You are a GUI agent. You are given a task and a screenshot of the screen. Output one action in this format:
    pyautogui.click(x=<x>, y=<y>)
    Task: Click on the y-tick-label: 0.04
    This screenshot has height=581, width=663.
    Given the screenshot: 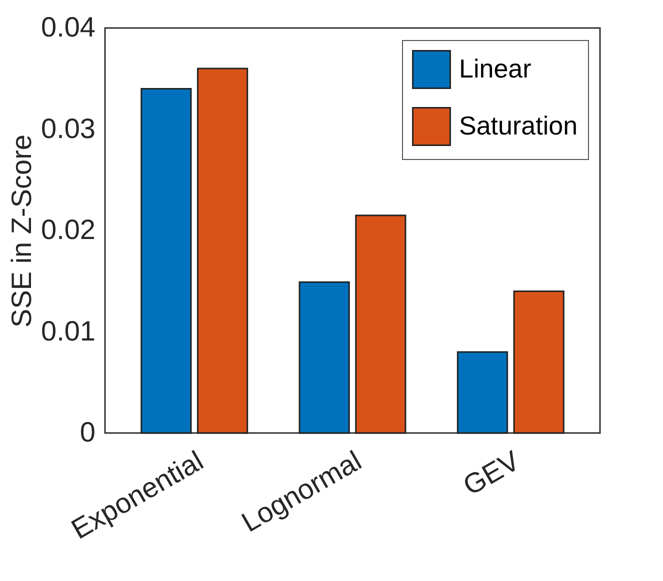 What is the action you would take?
    pyautogui.click(x=68, y=27)
    